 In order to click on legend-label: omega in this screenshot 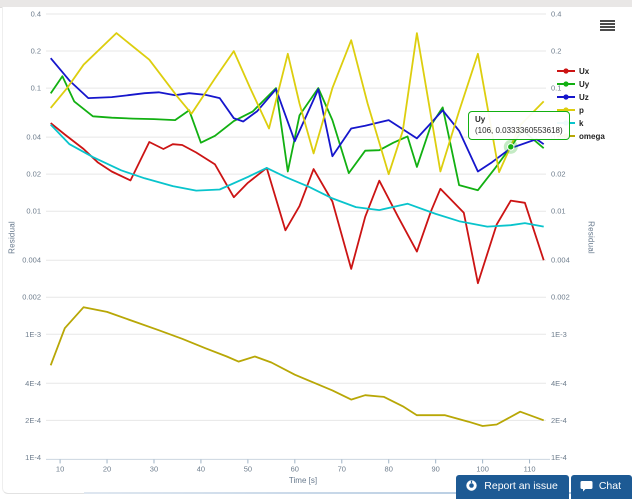, I will do `click(592, 136)`.